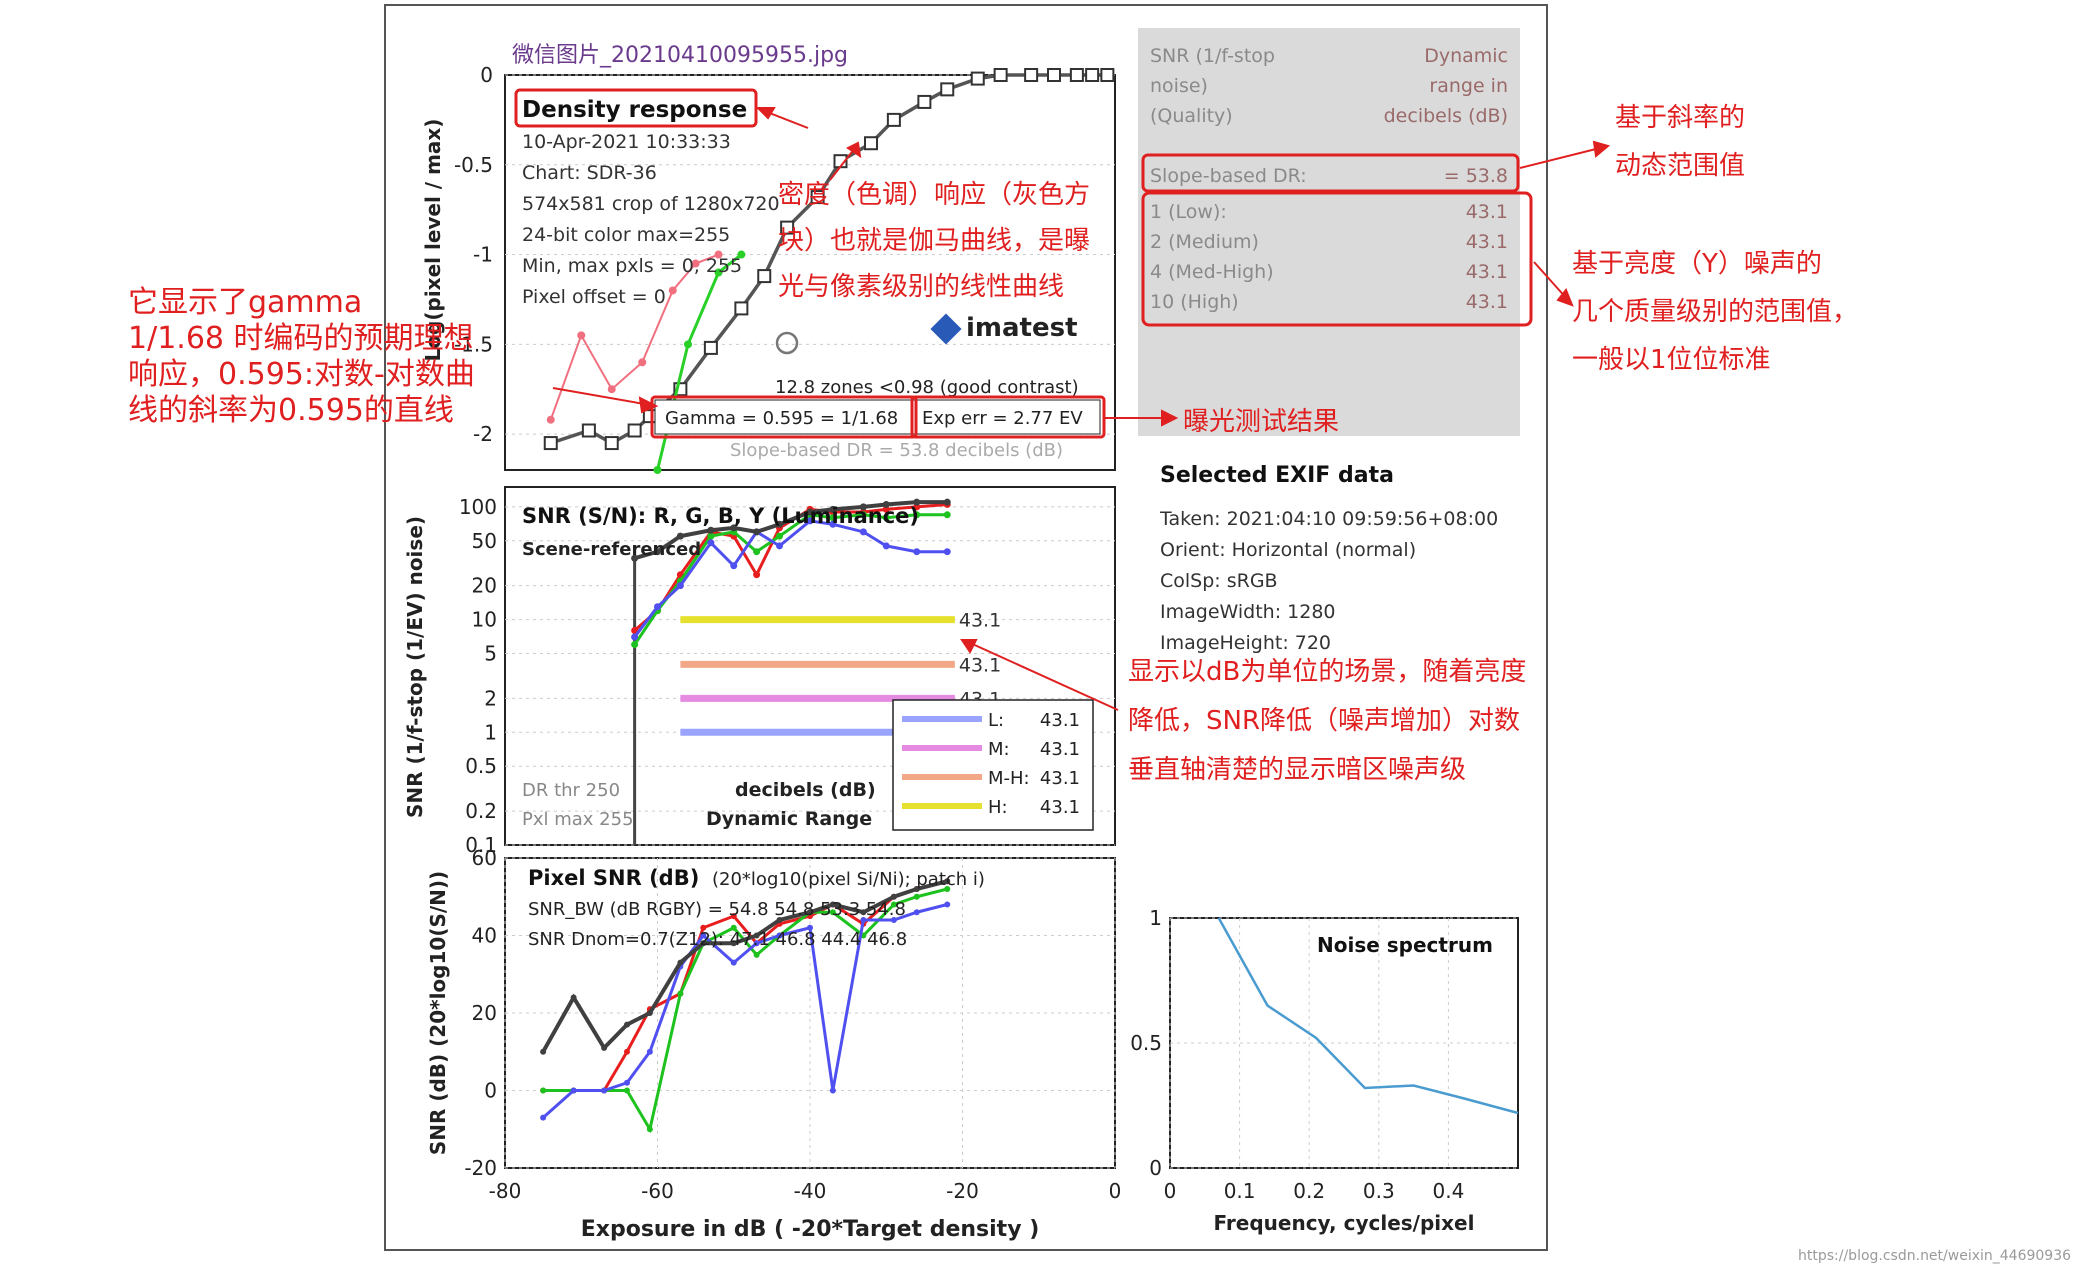 This screenshot has width=2077, height=1274. What do you see at coordinates (962, 1191) in the screenshot?
I see `pixel-xtick-3: -20` at bounding box center [962, 1191].